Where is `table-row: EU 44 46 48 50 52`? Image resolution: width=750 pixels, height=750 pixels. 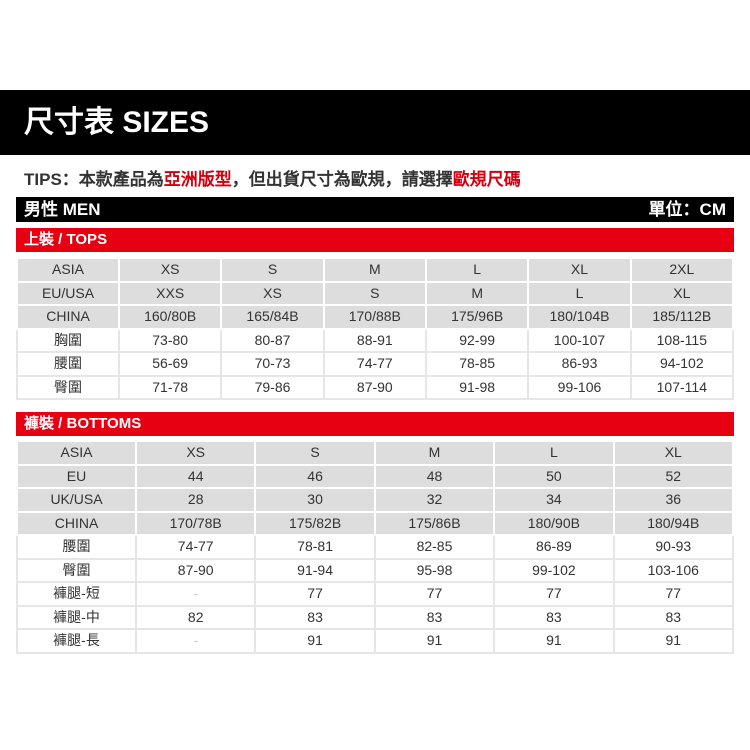
table-row: EU 44 46 48 50 52 is located at coordinates (375, 476).